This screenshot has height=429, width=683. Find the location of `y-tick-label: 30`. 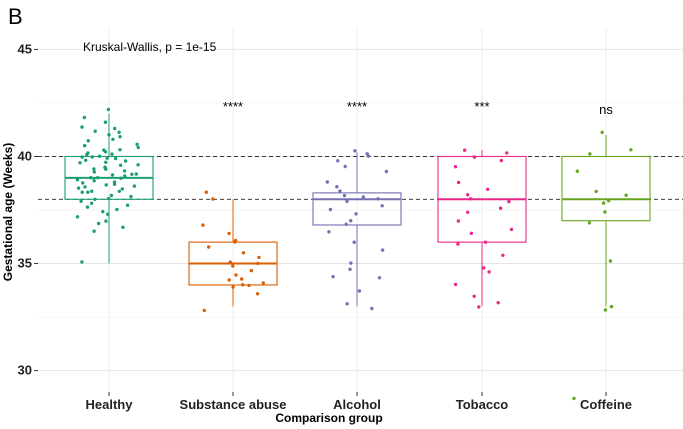

y-tick-label: 30 is located at coordinates (25, 370).